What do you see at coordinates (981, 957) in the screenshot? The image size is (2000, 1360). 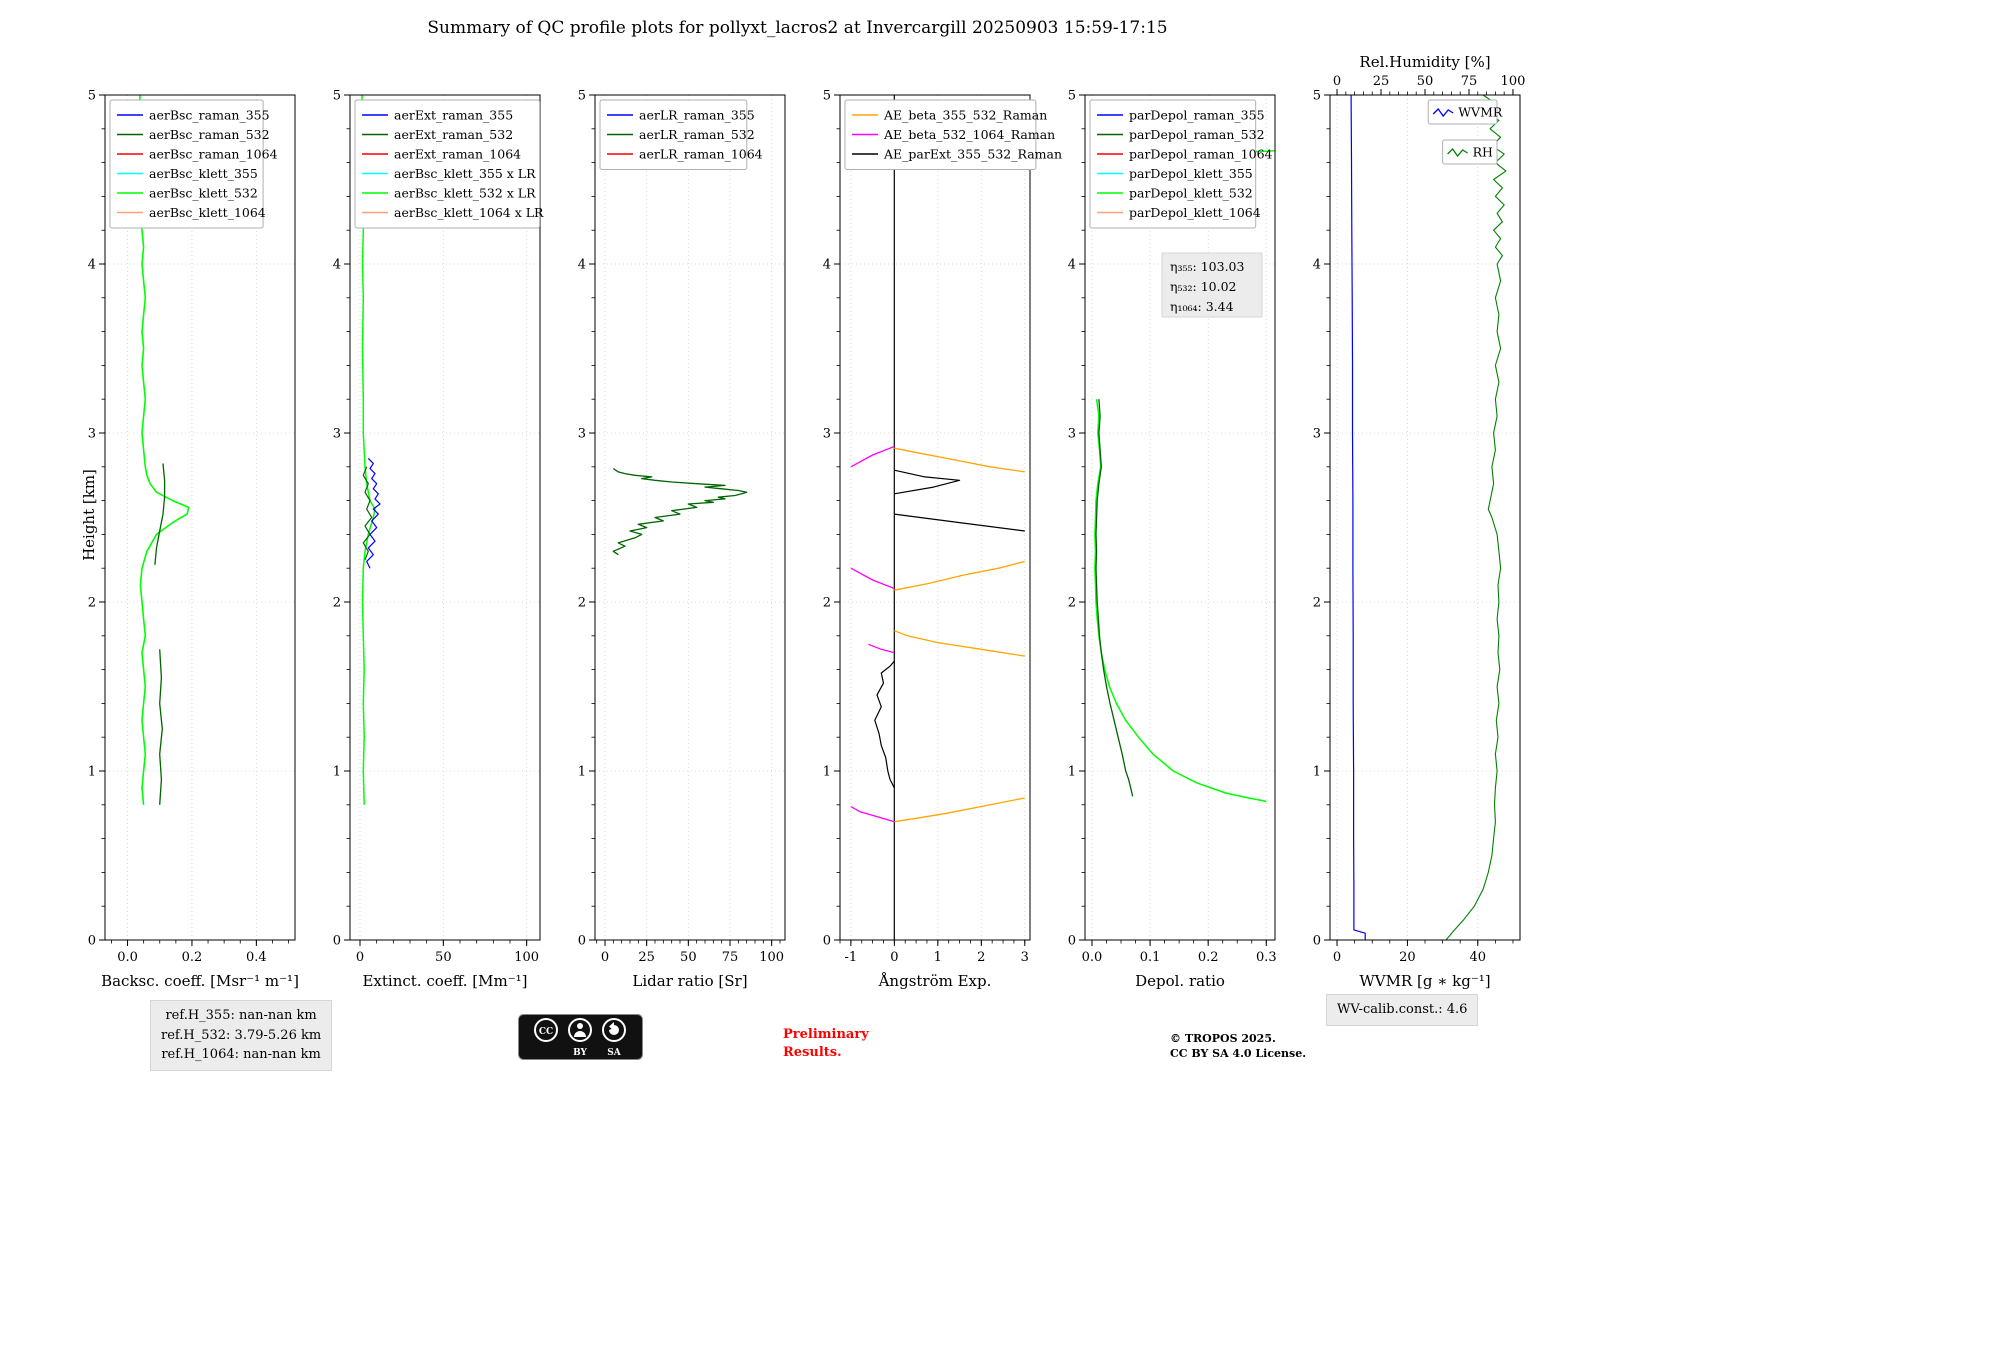 I see `x-tick-label: 2` at bounding box center [981, 957].